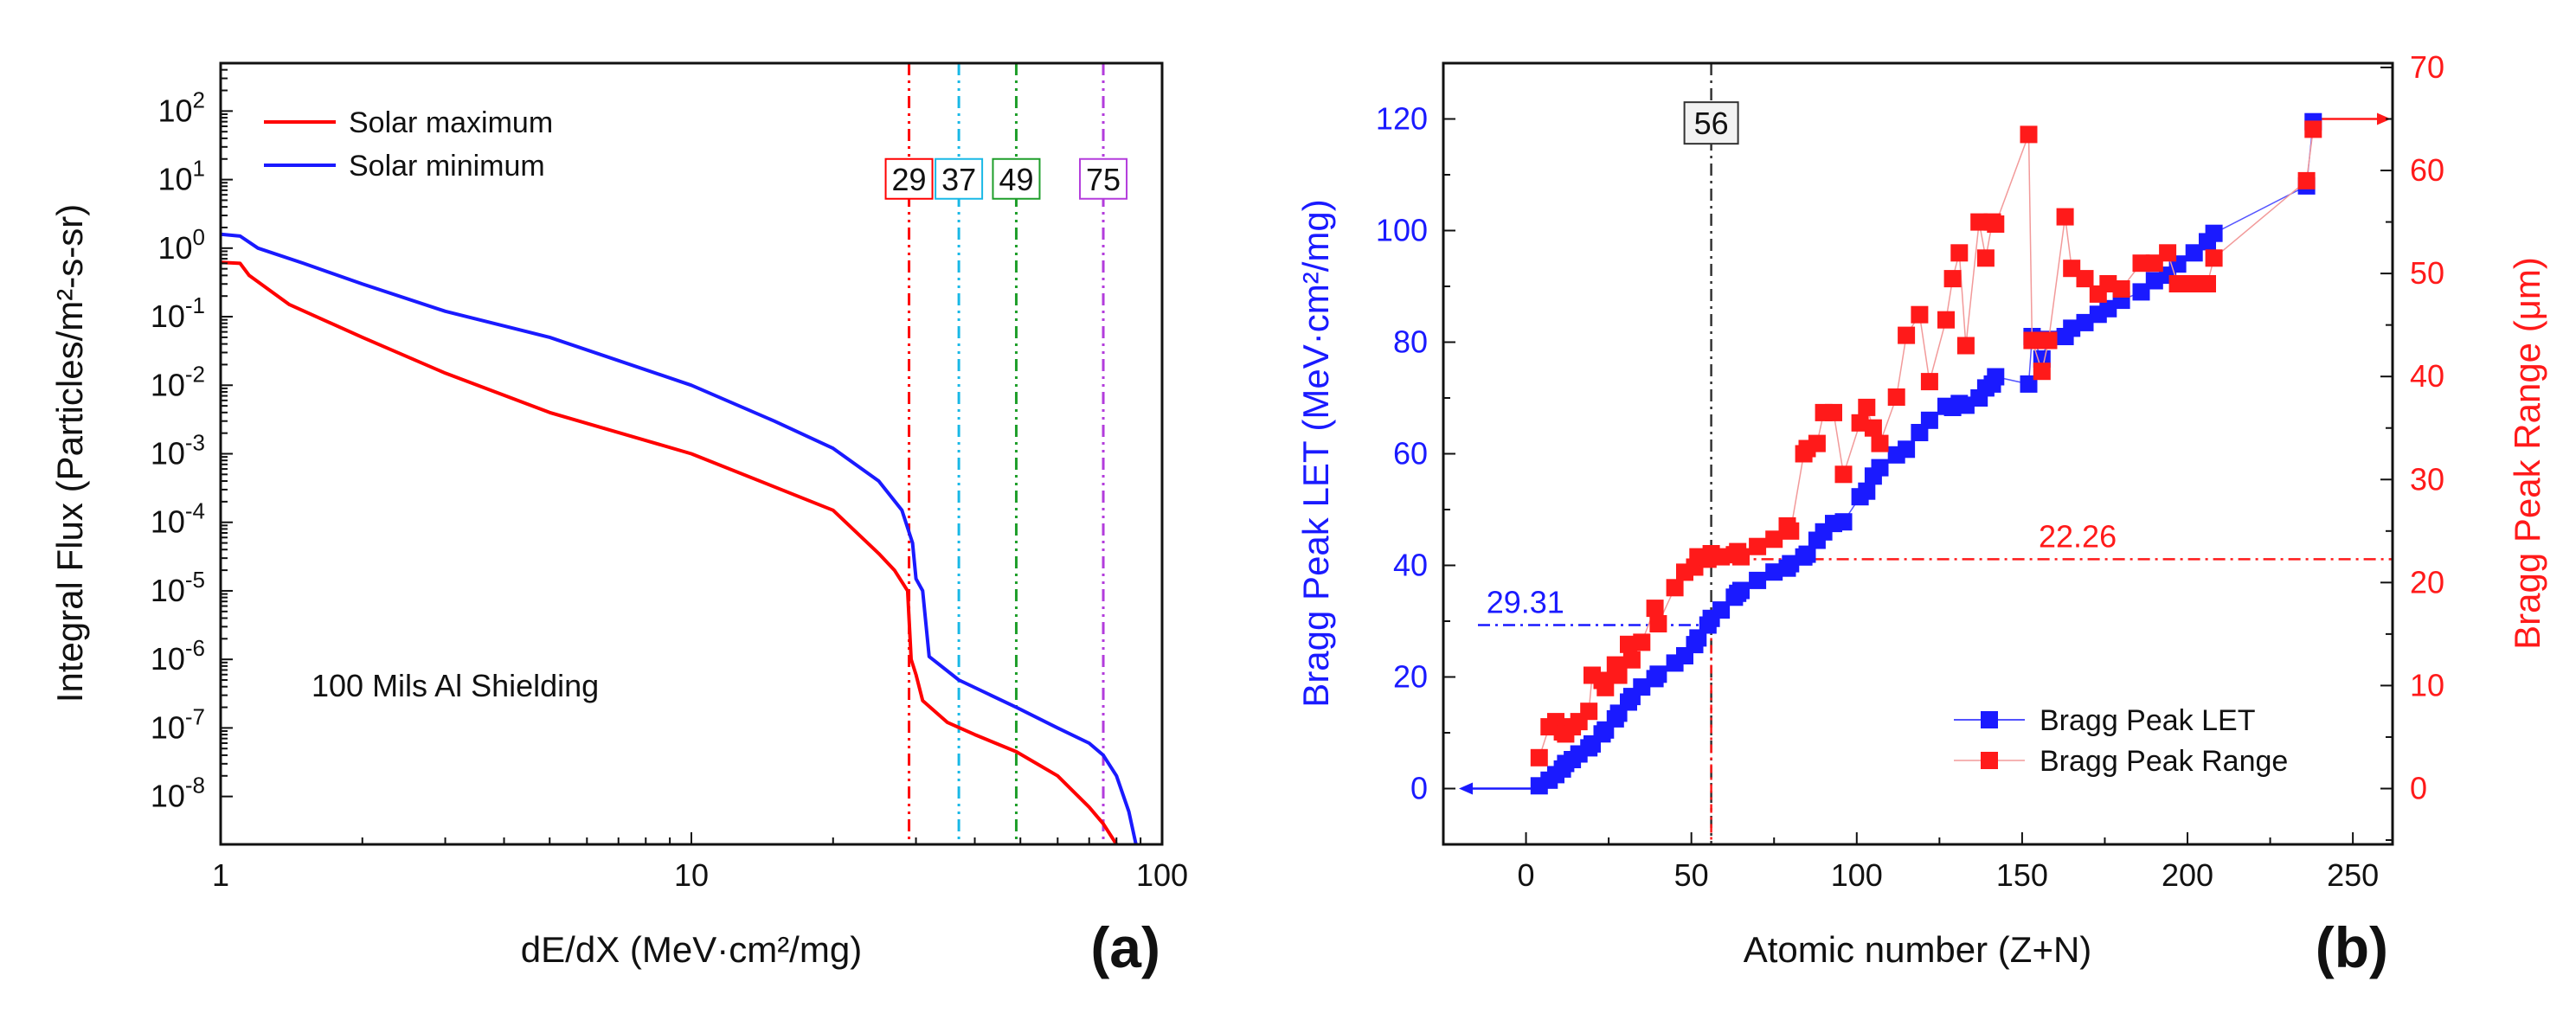 The height and width of the screenshot is (1020, 2576). Describe the element at coordinates (447, 166) in the screenshot. I see `legend-label-solar-min: Solar minimum` at that location.